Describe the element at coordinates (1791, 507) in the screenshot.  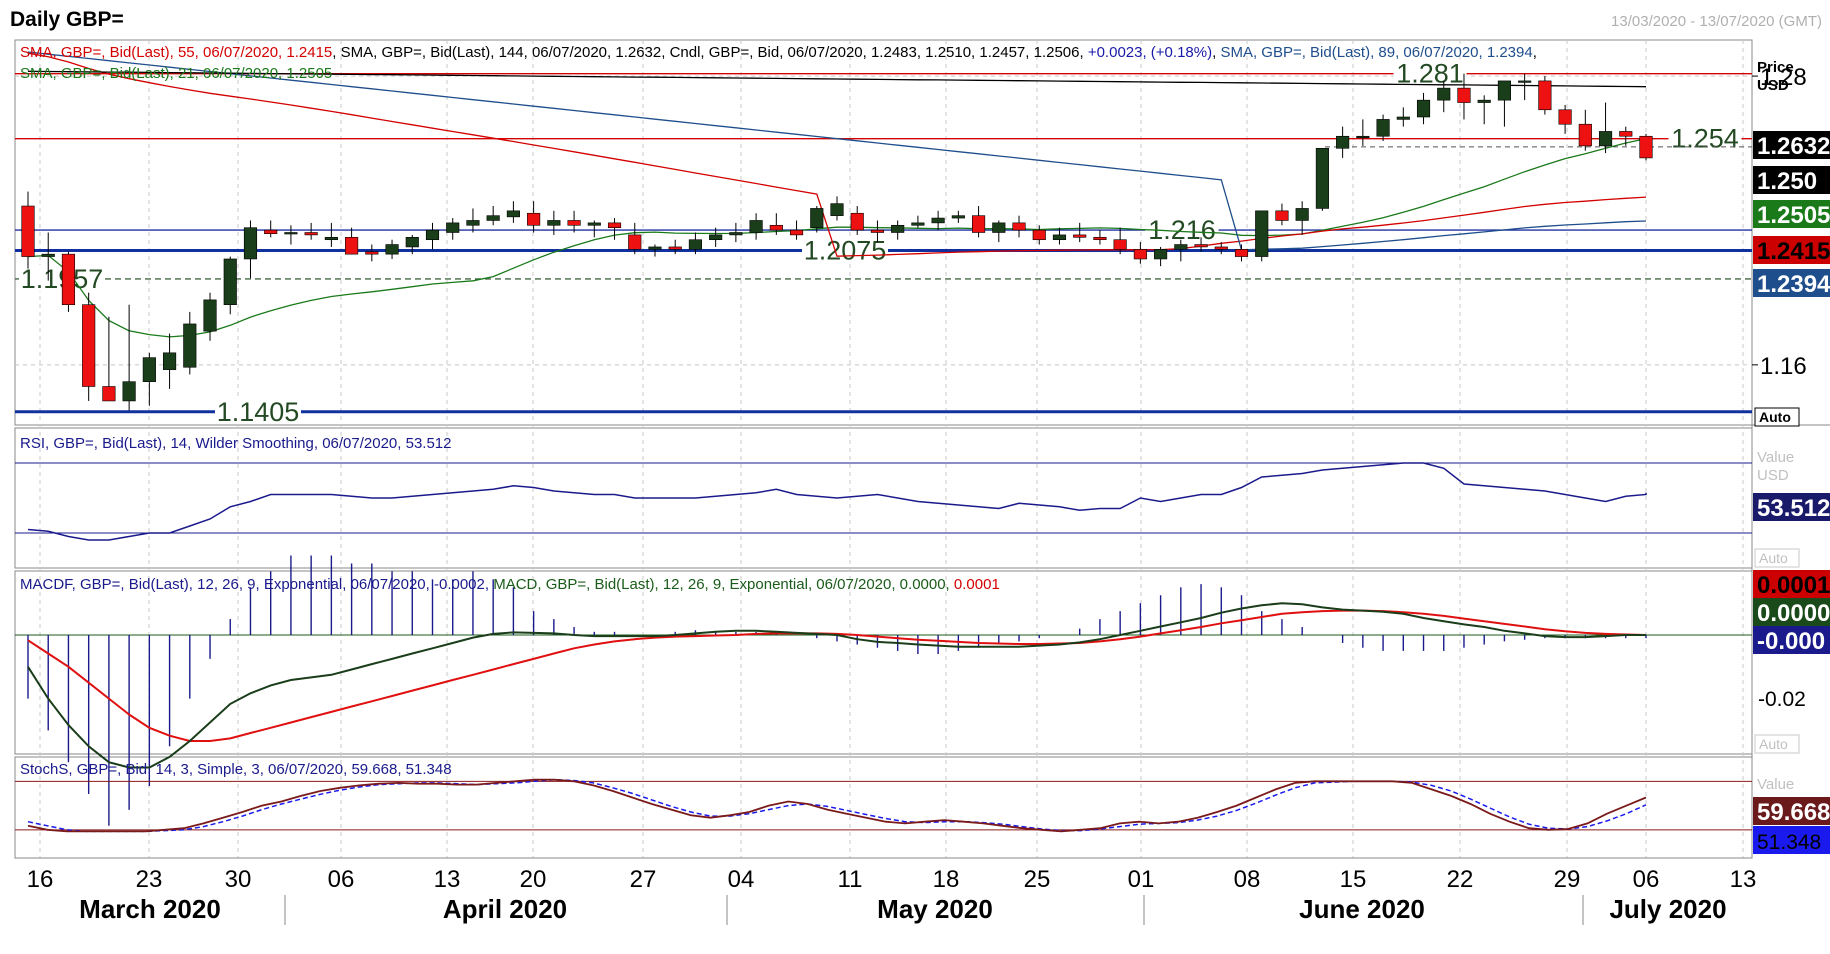
I see `rsi-tag-bg` at that location.